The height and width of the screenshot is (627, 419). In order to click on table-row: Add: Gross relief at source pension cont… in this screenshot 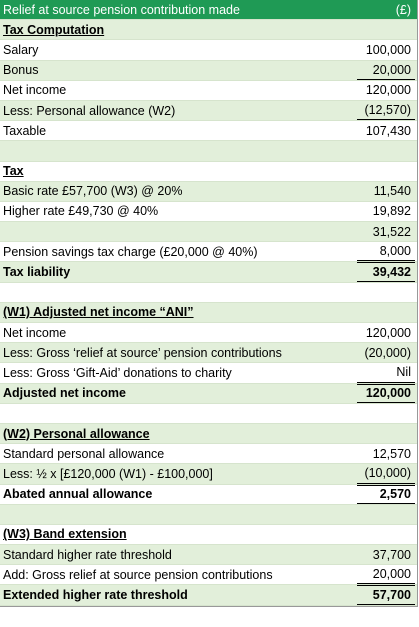, I will do `click(208, 575)`.